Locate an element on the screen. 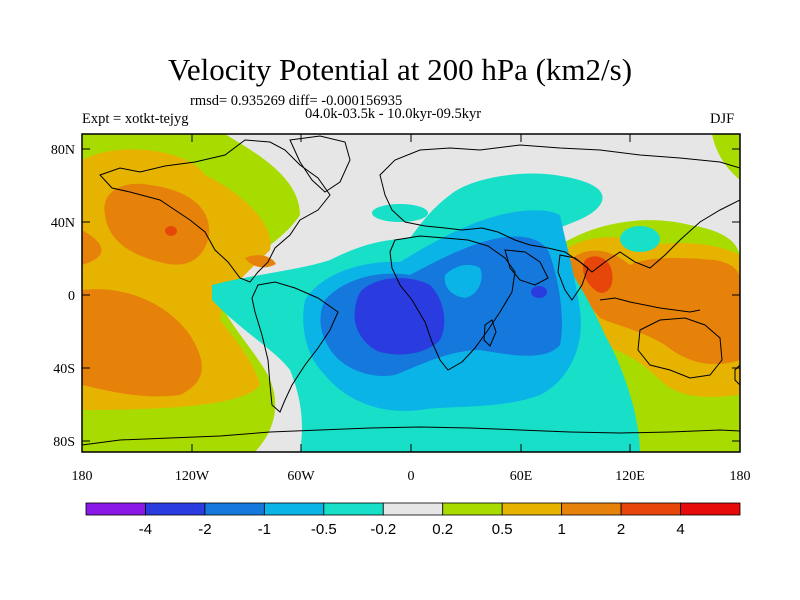 Image resolution: width=800 pixels, height=600 pixels. rmsd-diff-text: rmsd= 0.935269 diff= -0.000156935 is located at coordinates (296, 101).